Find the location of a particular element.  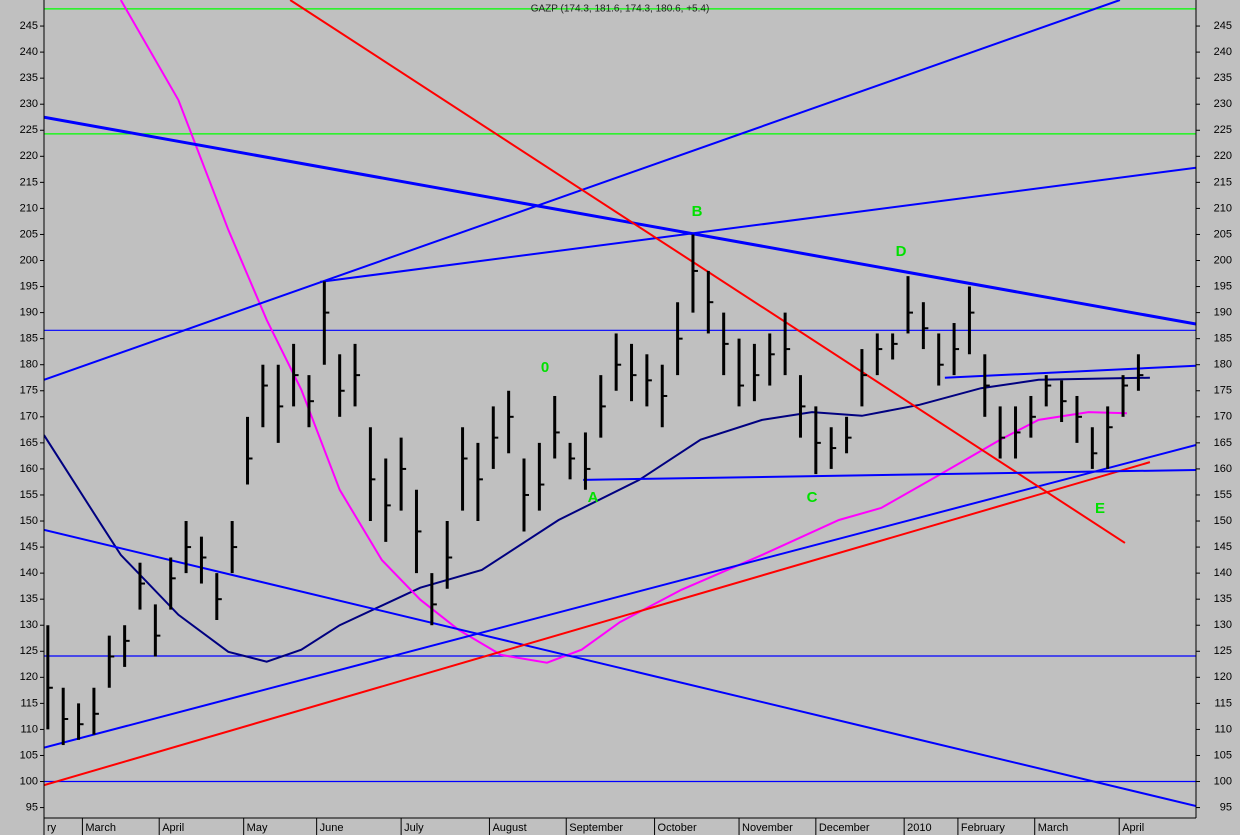

x-tick-label: 2010 is located at coordinates (919, 828).